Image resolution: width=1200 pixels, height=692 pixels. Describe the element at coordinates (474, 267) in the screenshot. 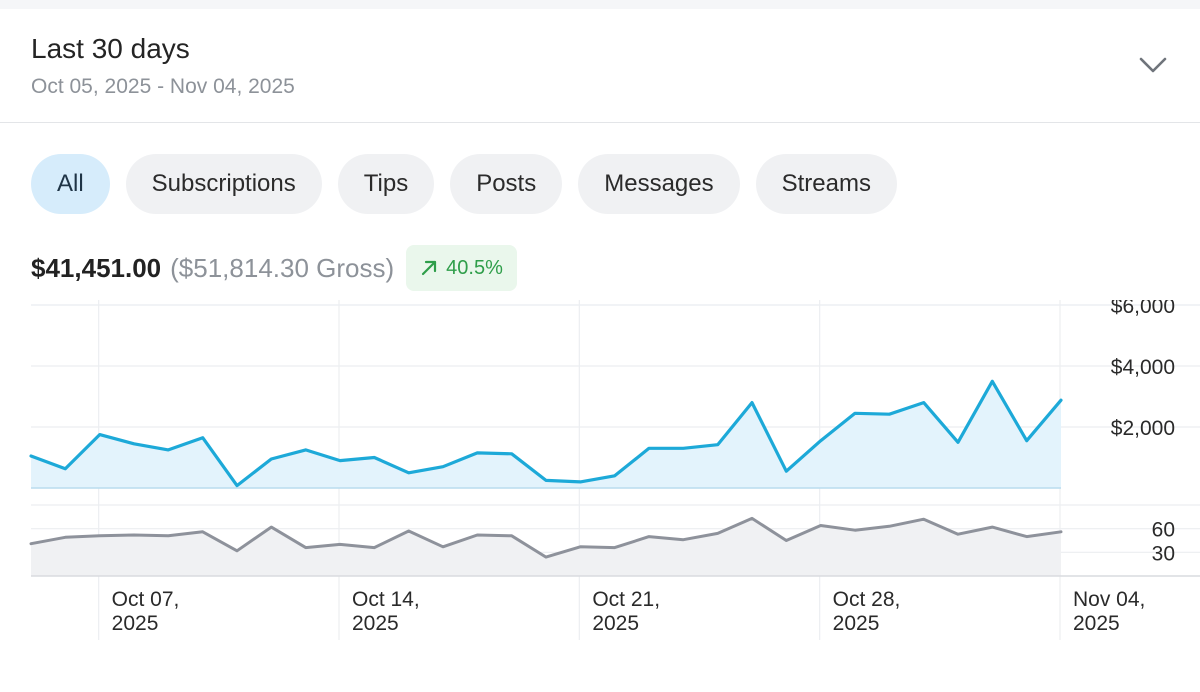

I see `growth-percent: 40.5%` at that location.